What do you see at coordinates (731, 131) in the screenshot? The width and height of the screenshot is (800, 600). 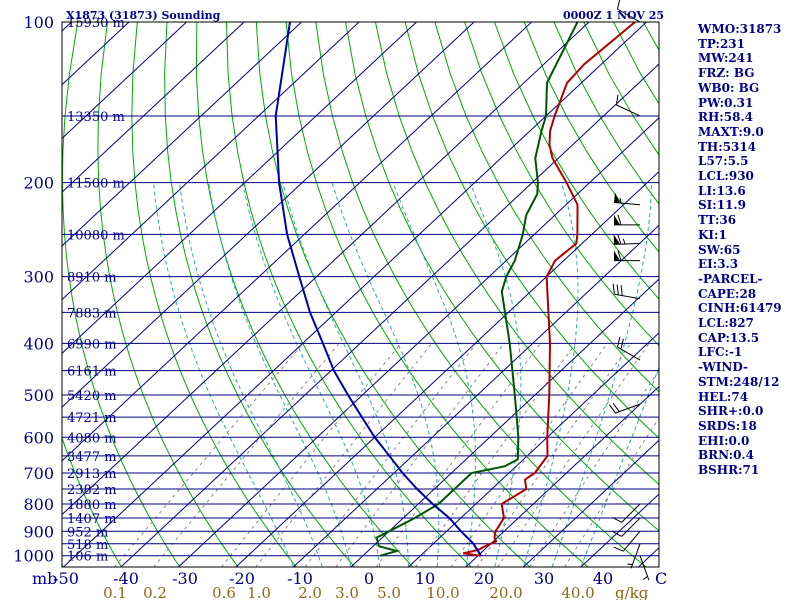 I see `index-row: MAXT:9.0` at bounding box center [731, 131].